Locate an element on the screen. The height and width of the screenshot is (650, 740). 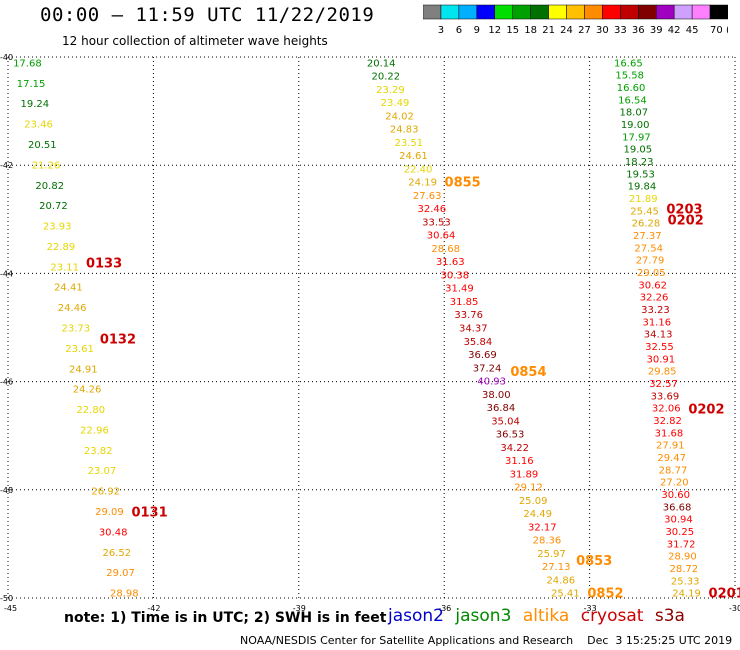
satellite-jason2: jason2 is located at coordinates (416, 616).